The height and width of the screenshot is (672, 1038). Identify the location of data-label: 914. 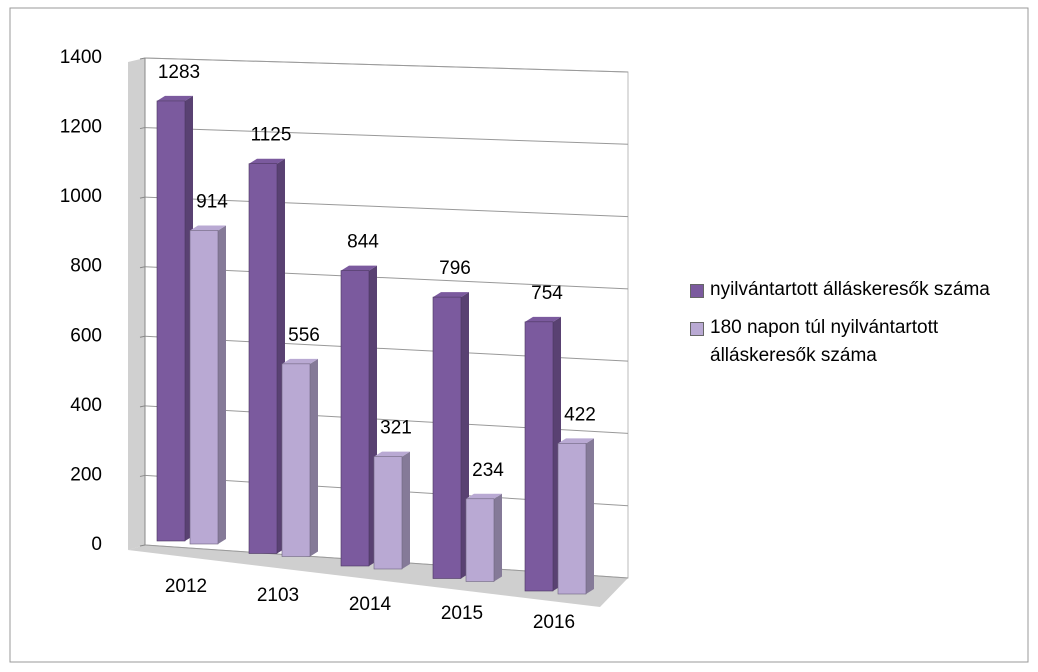
(212, 202).